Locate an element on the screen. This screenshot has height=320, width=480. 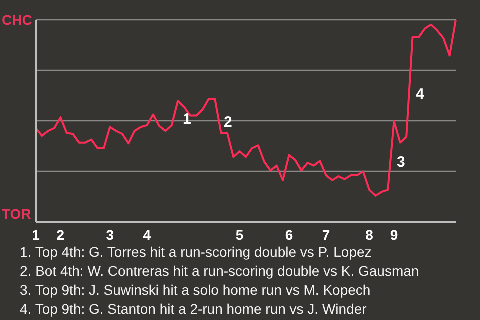
x-tick-label: 6 is located at coordinates (289, 234).